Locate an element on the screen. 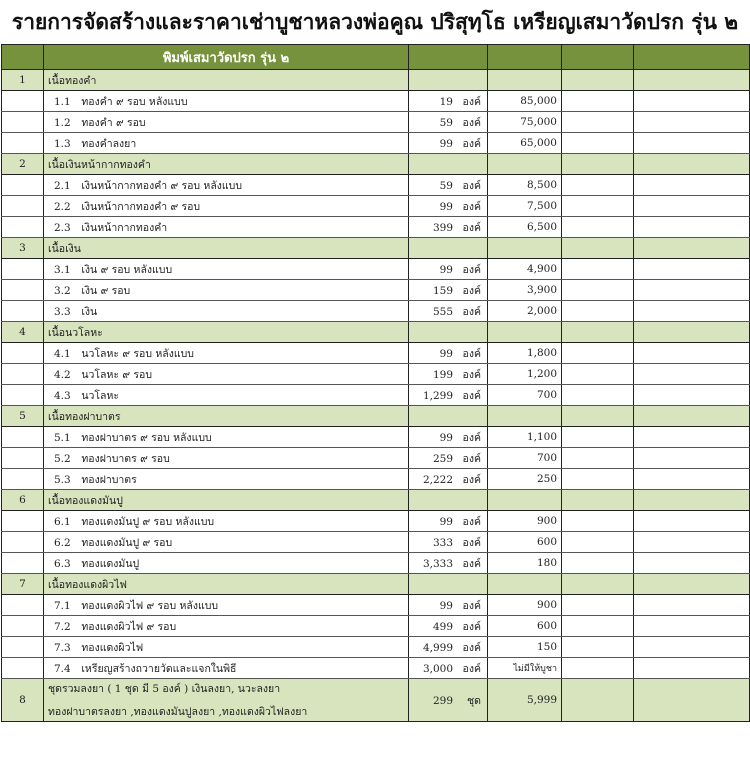 The image size is (750, 759). item-name: เงิน ๙ รอบ is located at coordinates (106, 290).